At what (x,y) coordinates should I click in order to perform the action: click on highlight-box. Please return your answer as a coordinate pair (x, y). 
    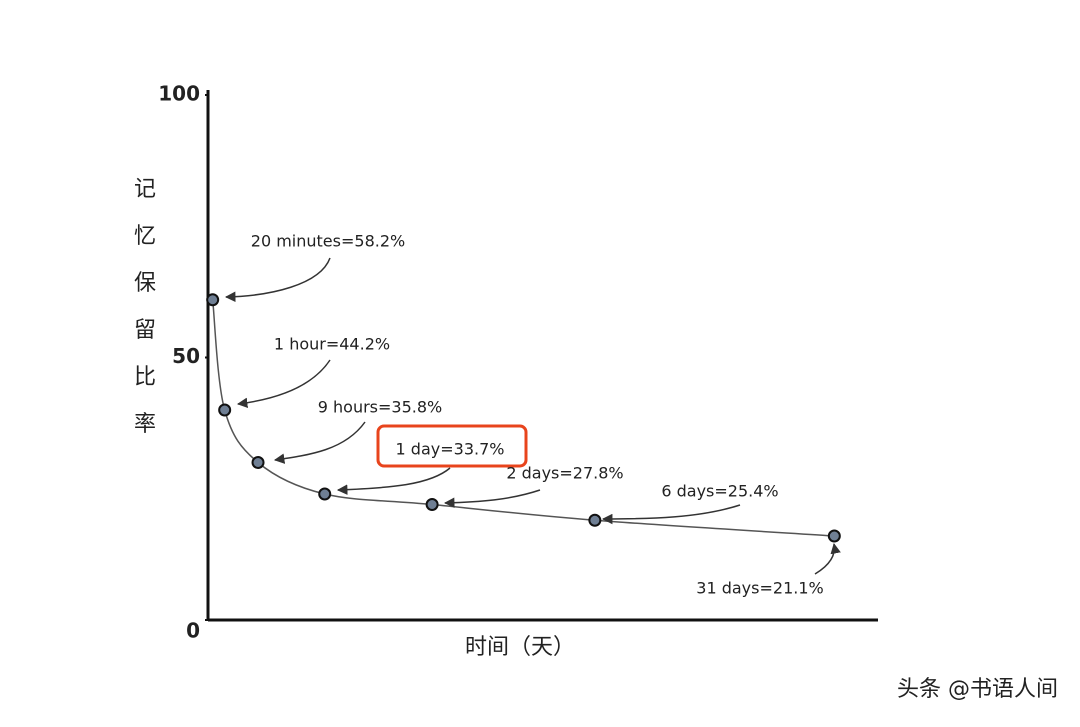
    Looking at the image, I should click on (452, 446).